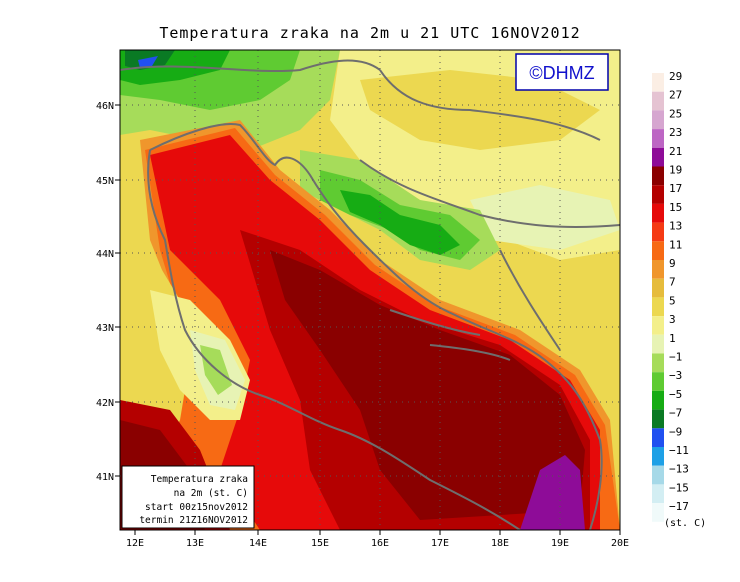 The width and height of the screenshot is (740, 582). What do you see at coordinates (199, 479) in the screenshot?
I see `info-line-1: Temperatura zraka` at bounding box center [199, 479].